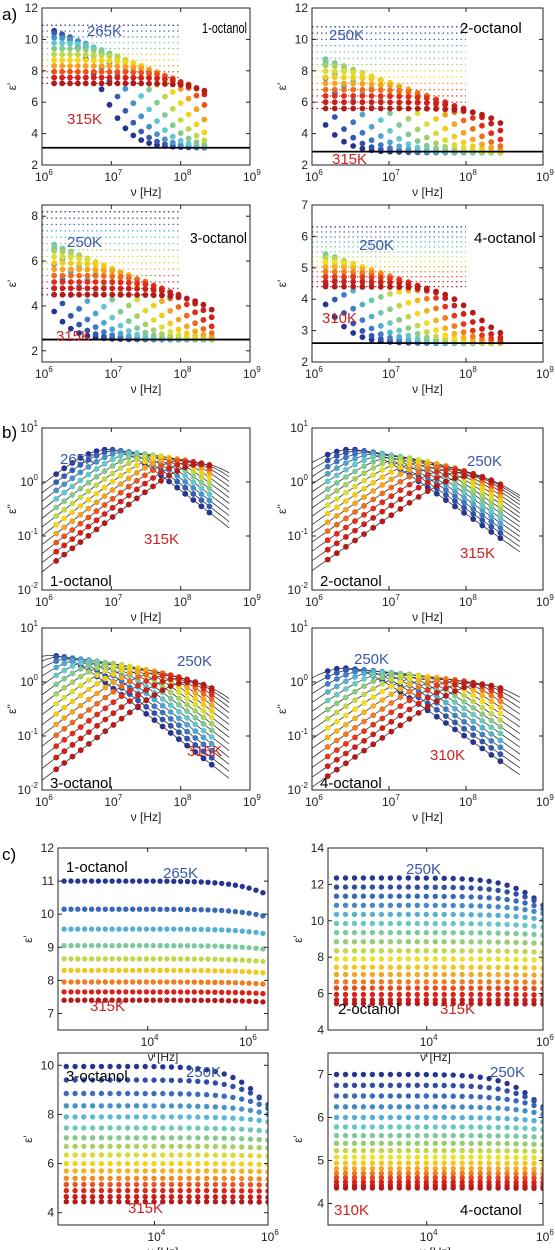 Image resolution: width=555 pixels, height=1250 pixels. Describe the element at coordinates (474, 597) in the screenshot. I see `x-tick-exponent: 8` at that location.